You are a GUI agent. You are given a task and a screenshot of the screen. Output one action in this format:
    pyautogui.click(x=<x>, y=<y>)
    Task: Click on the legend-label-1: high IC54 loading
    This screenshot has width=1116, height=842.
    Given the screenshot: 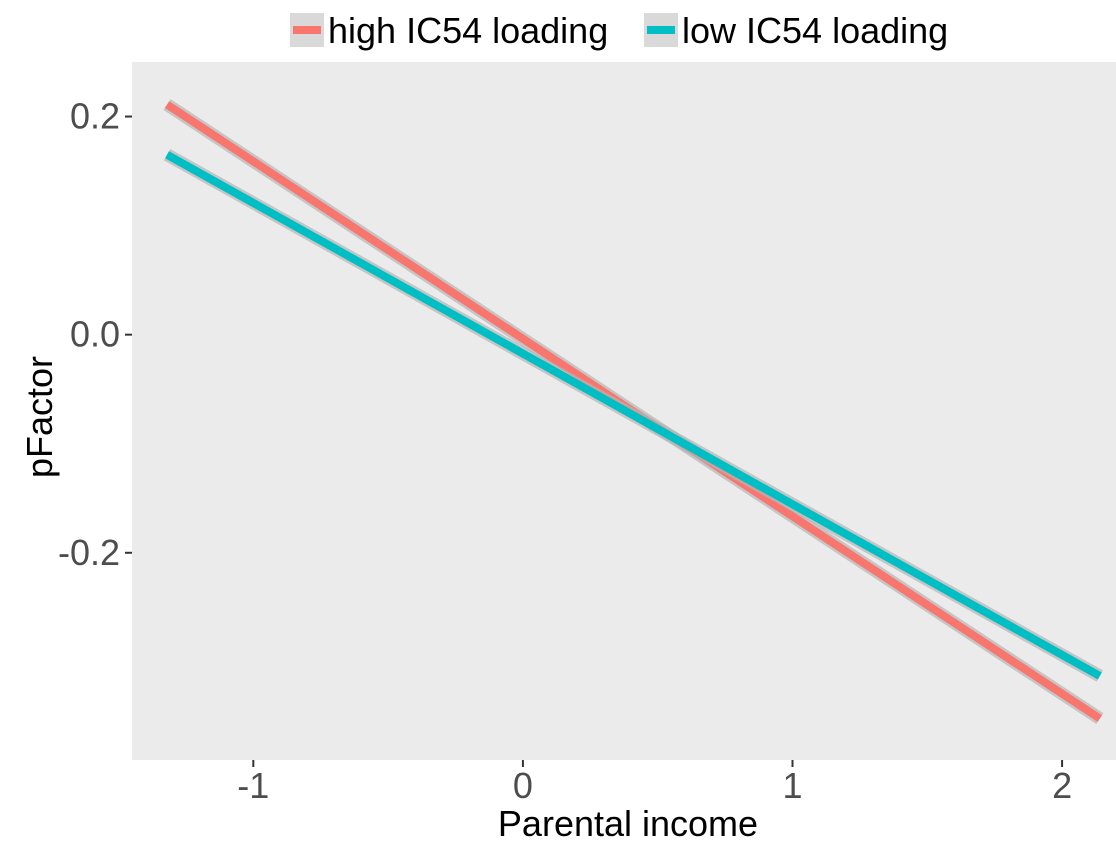 What is the action you would take?
    pyautogui.click(x=468, y=30)
    